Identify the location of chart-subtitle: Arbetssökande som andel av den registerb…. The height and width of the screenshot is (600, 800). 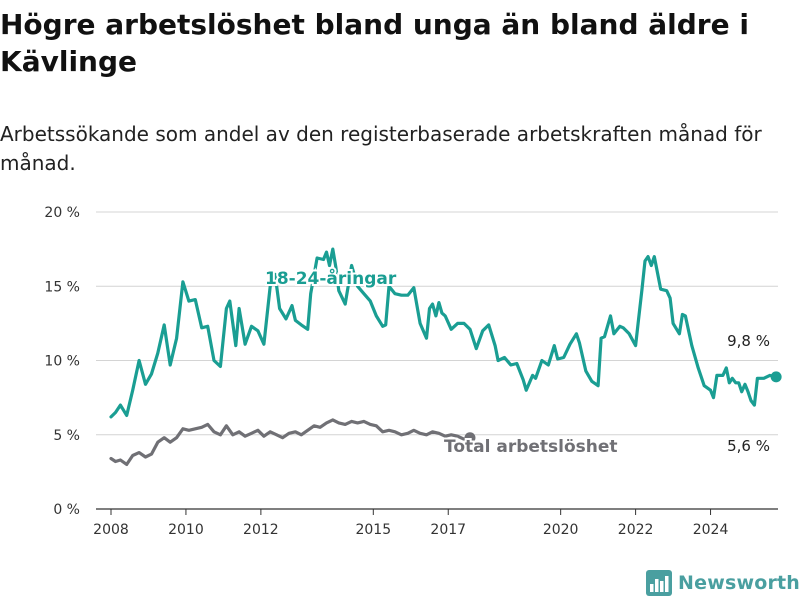
(381, 148).